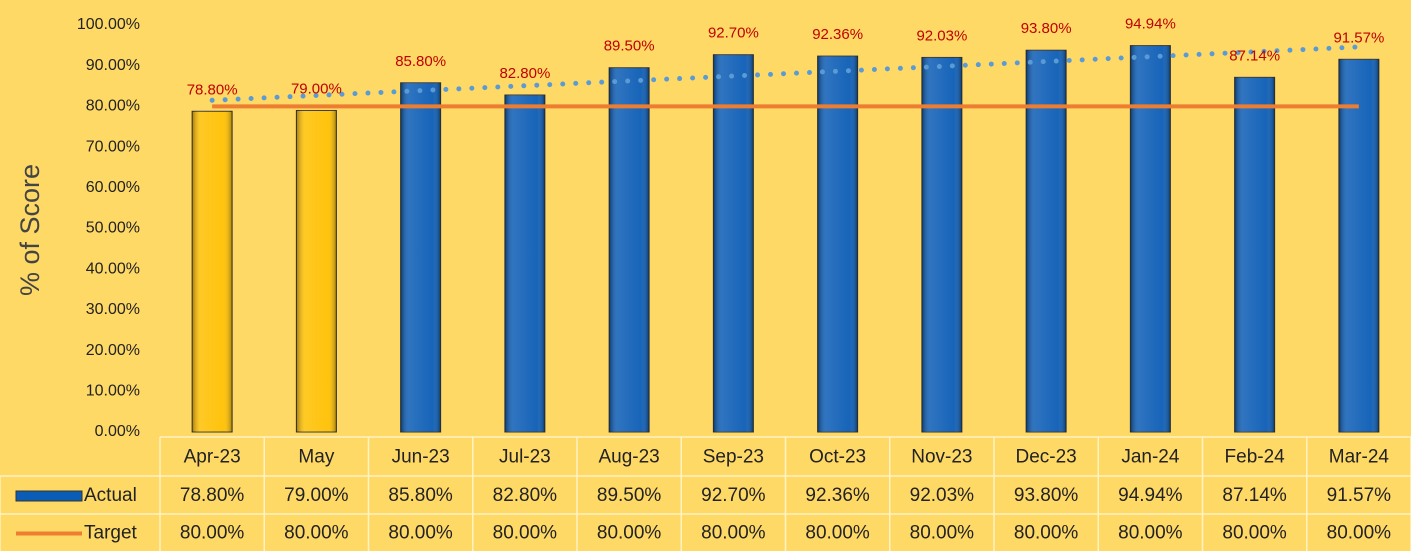 The width and height of the screenshot is (1411, 551). Describe the element at coordinates (113, 350) in the screenshot. I see `y-tick-label: 20.00%` at that location.